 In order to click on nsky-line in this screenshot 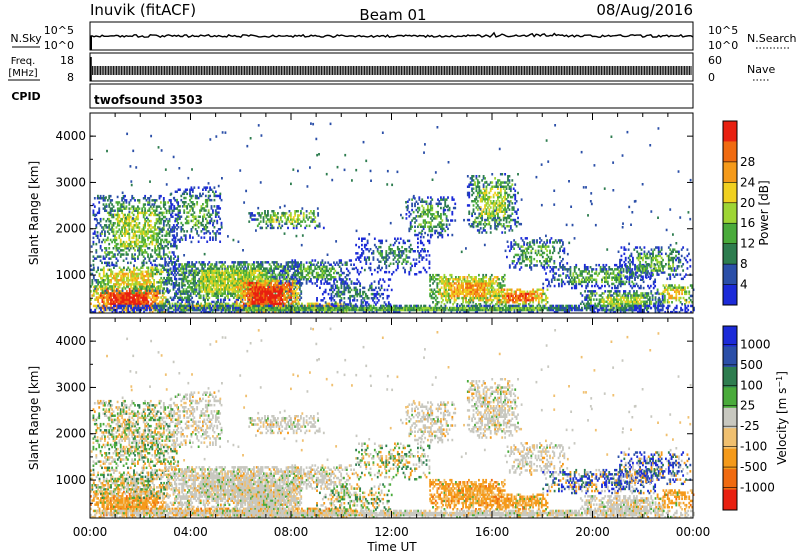, I will do `click(391, 35)`.